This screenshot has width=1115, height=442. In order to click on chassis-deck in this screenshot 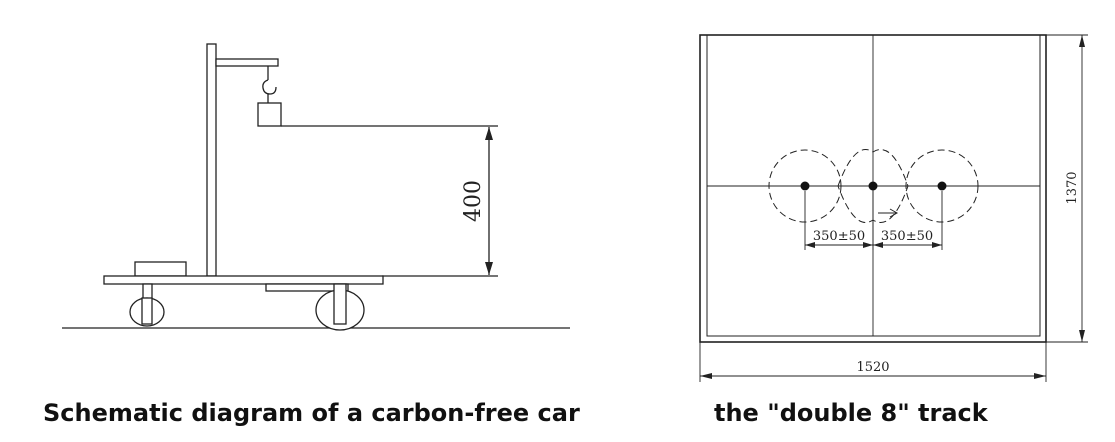, I will do `click(243, 280)`.